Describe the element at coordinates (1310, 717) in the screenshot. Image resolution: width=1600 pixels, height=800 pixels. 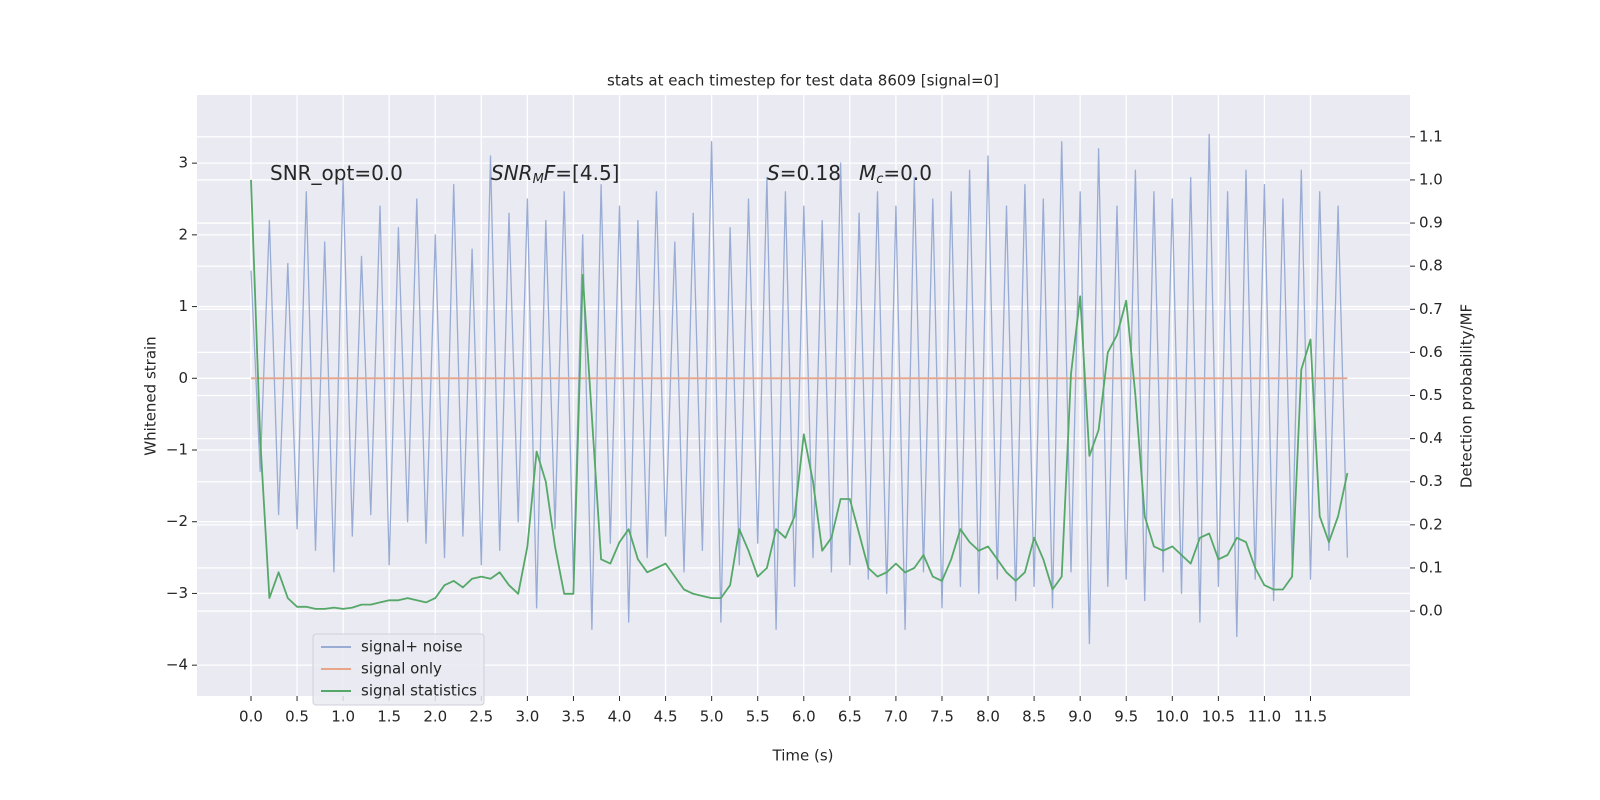
I see `x-tick-label: 11.5` at that location.